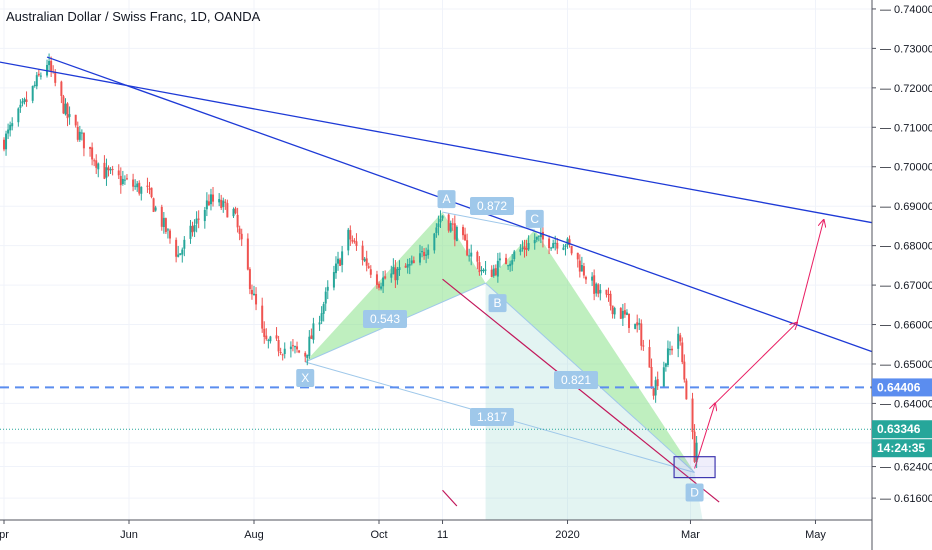 The image size is (932, 550). I want to click on y-tick-label: — 0.61600, so click(906, 499).